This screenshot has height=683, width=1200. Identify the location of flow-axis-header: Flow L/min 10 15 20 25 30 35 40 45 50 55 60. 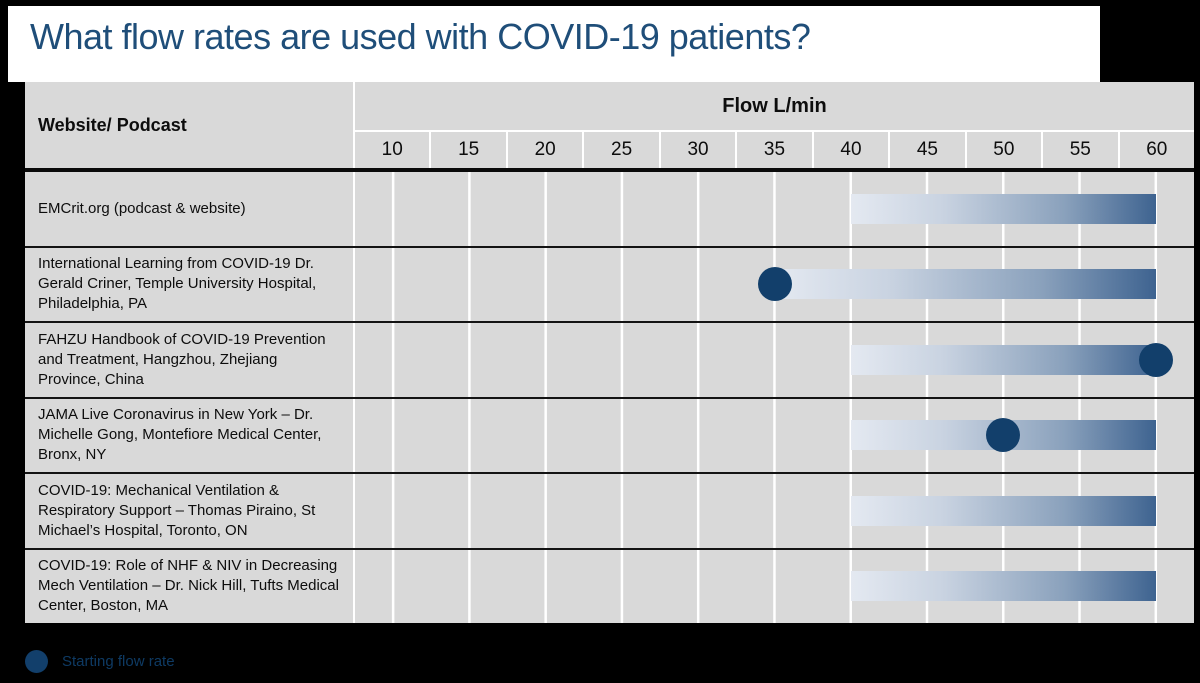
(774, 125).